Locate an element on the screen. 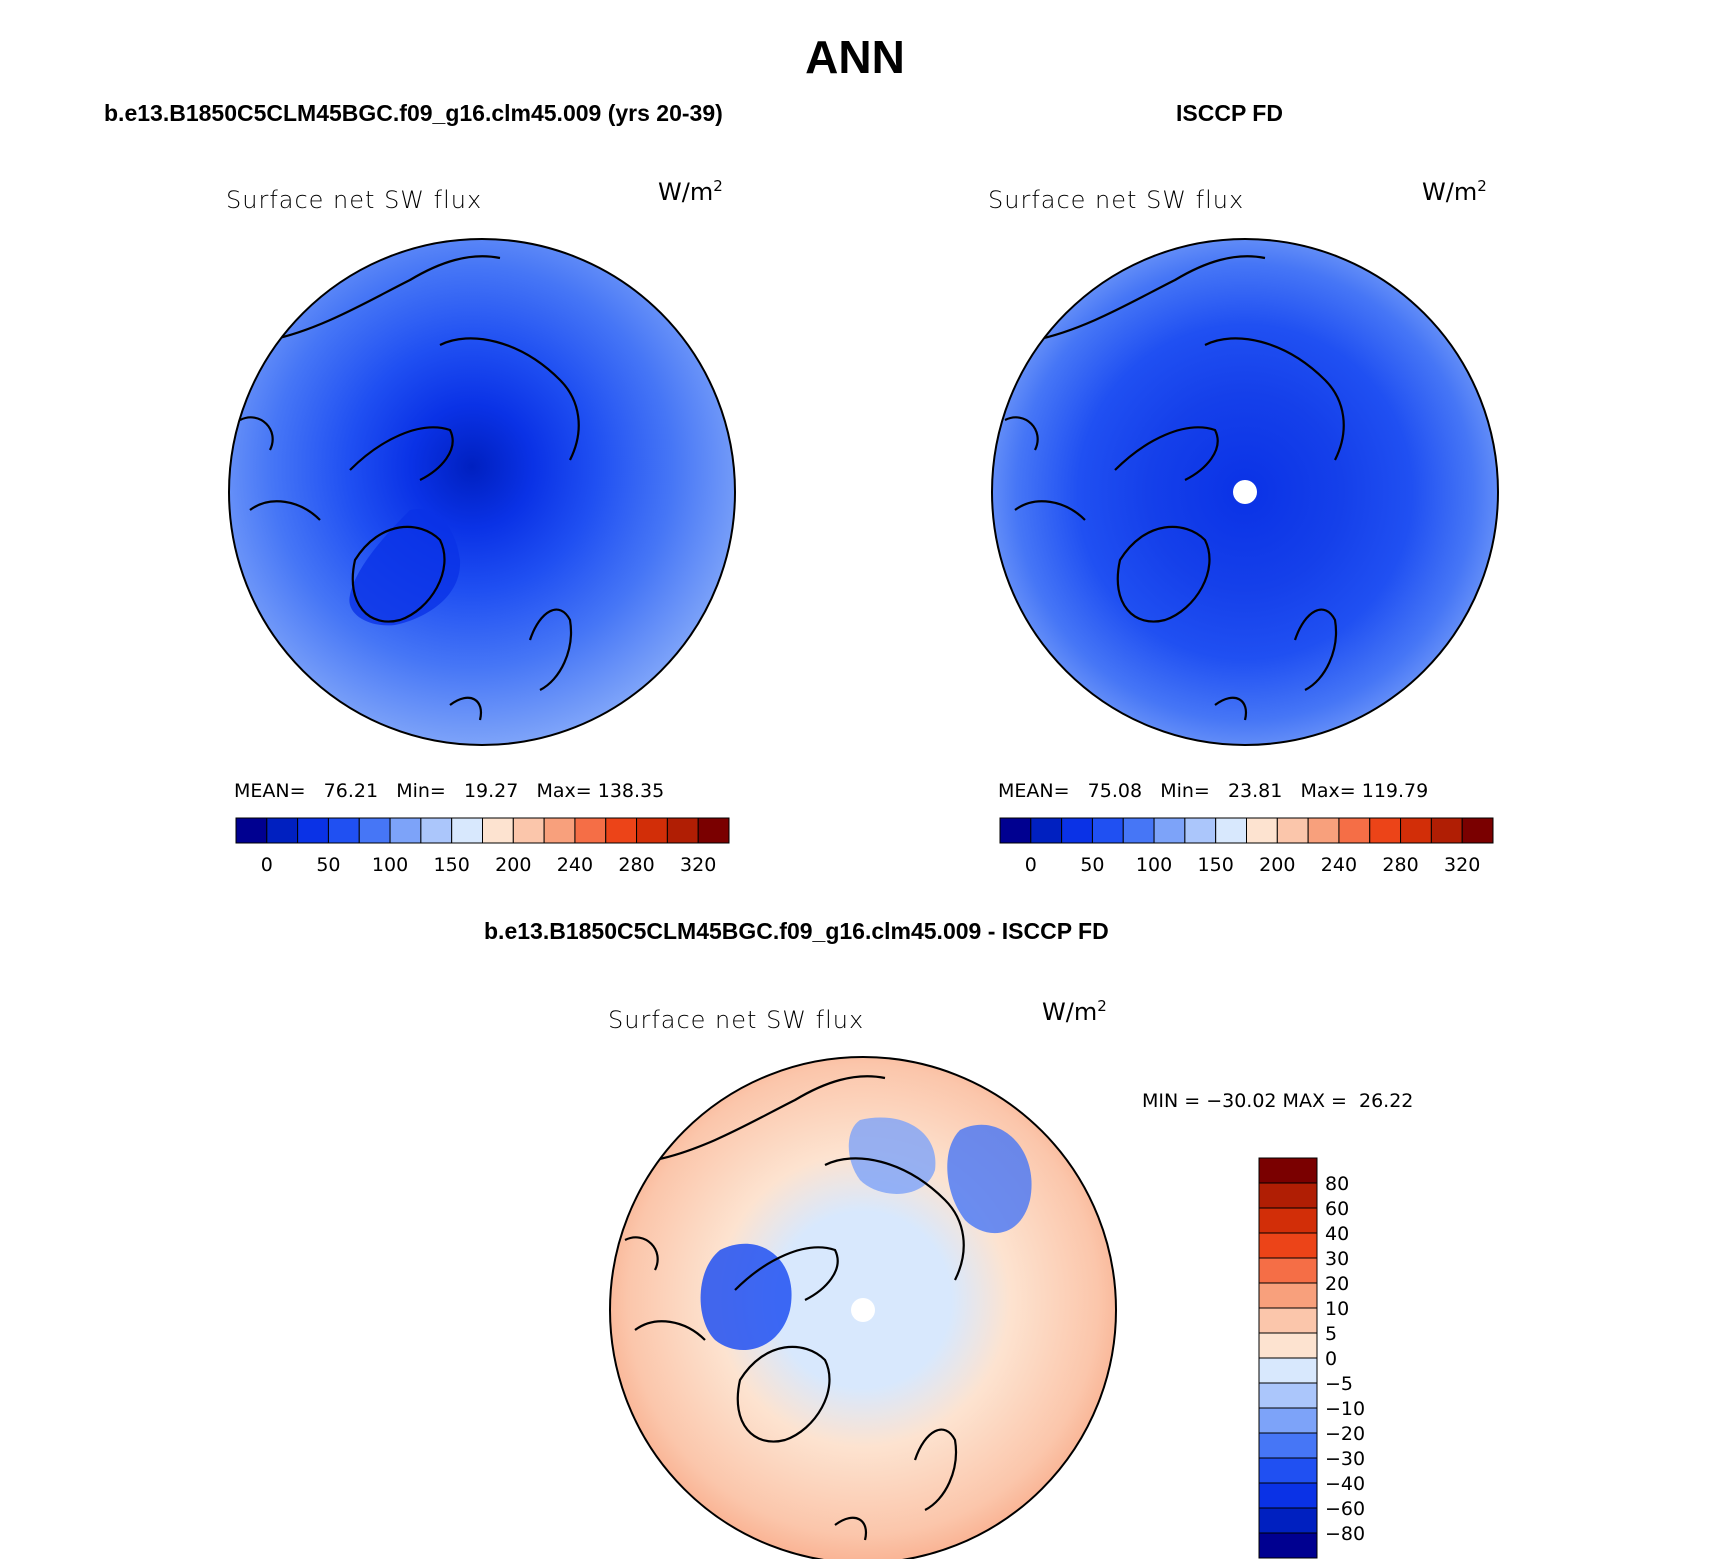  panel2-colorbar-tick-label: 240 is located at coordinates (1339, 865).